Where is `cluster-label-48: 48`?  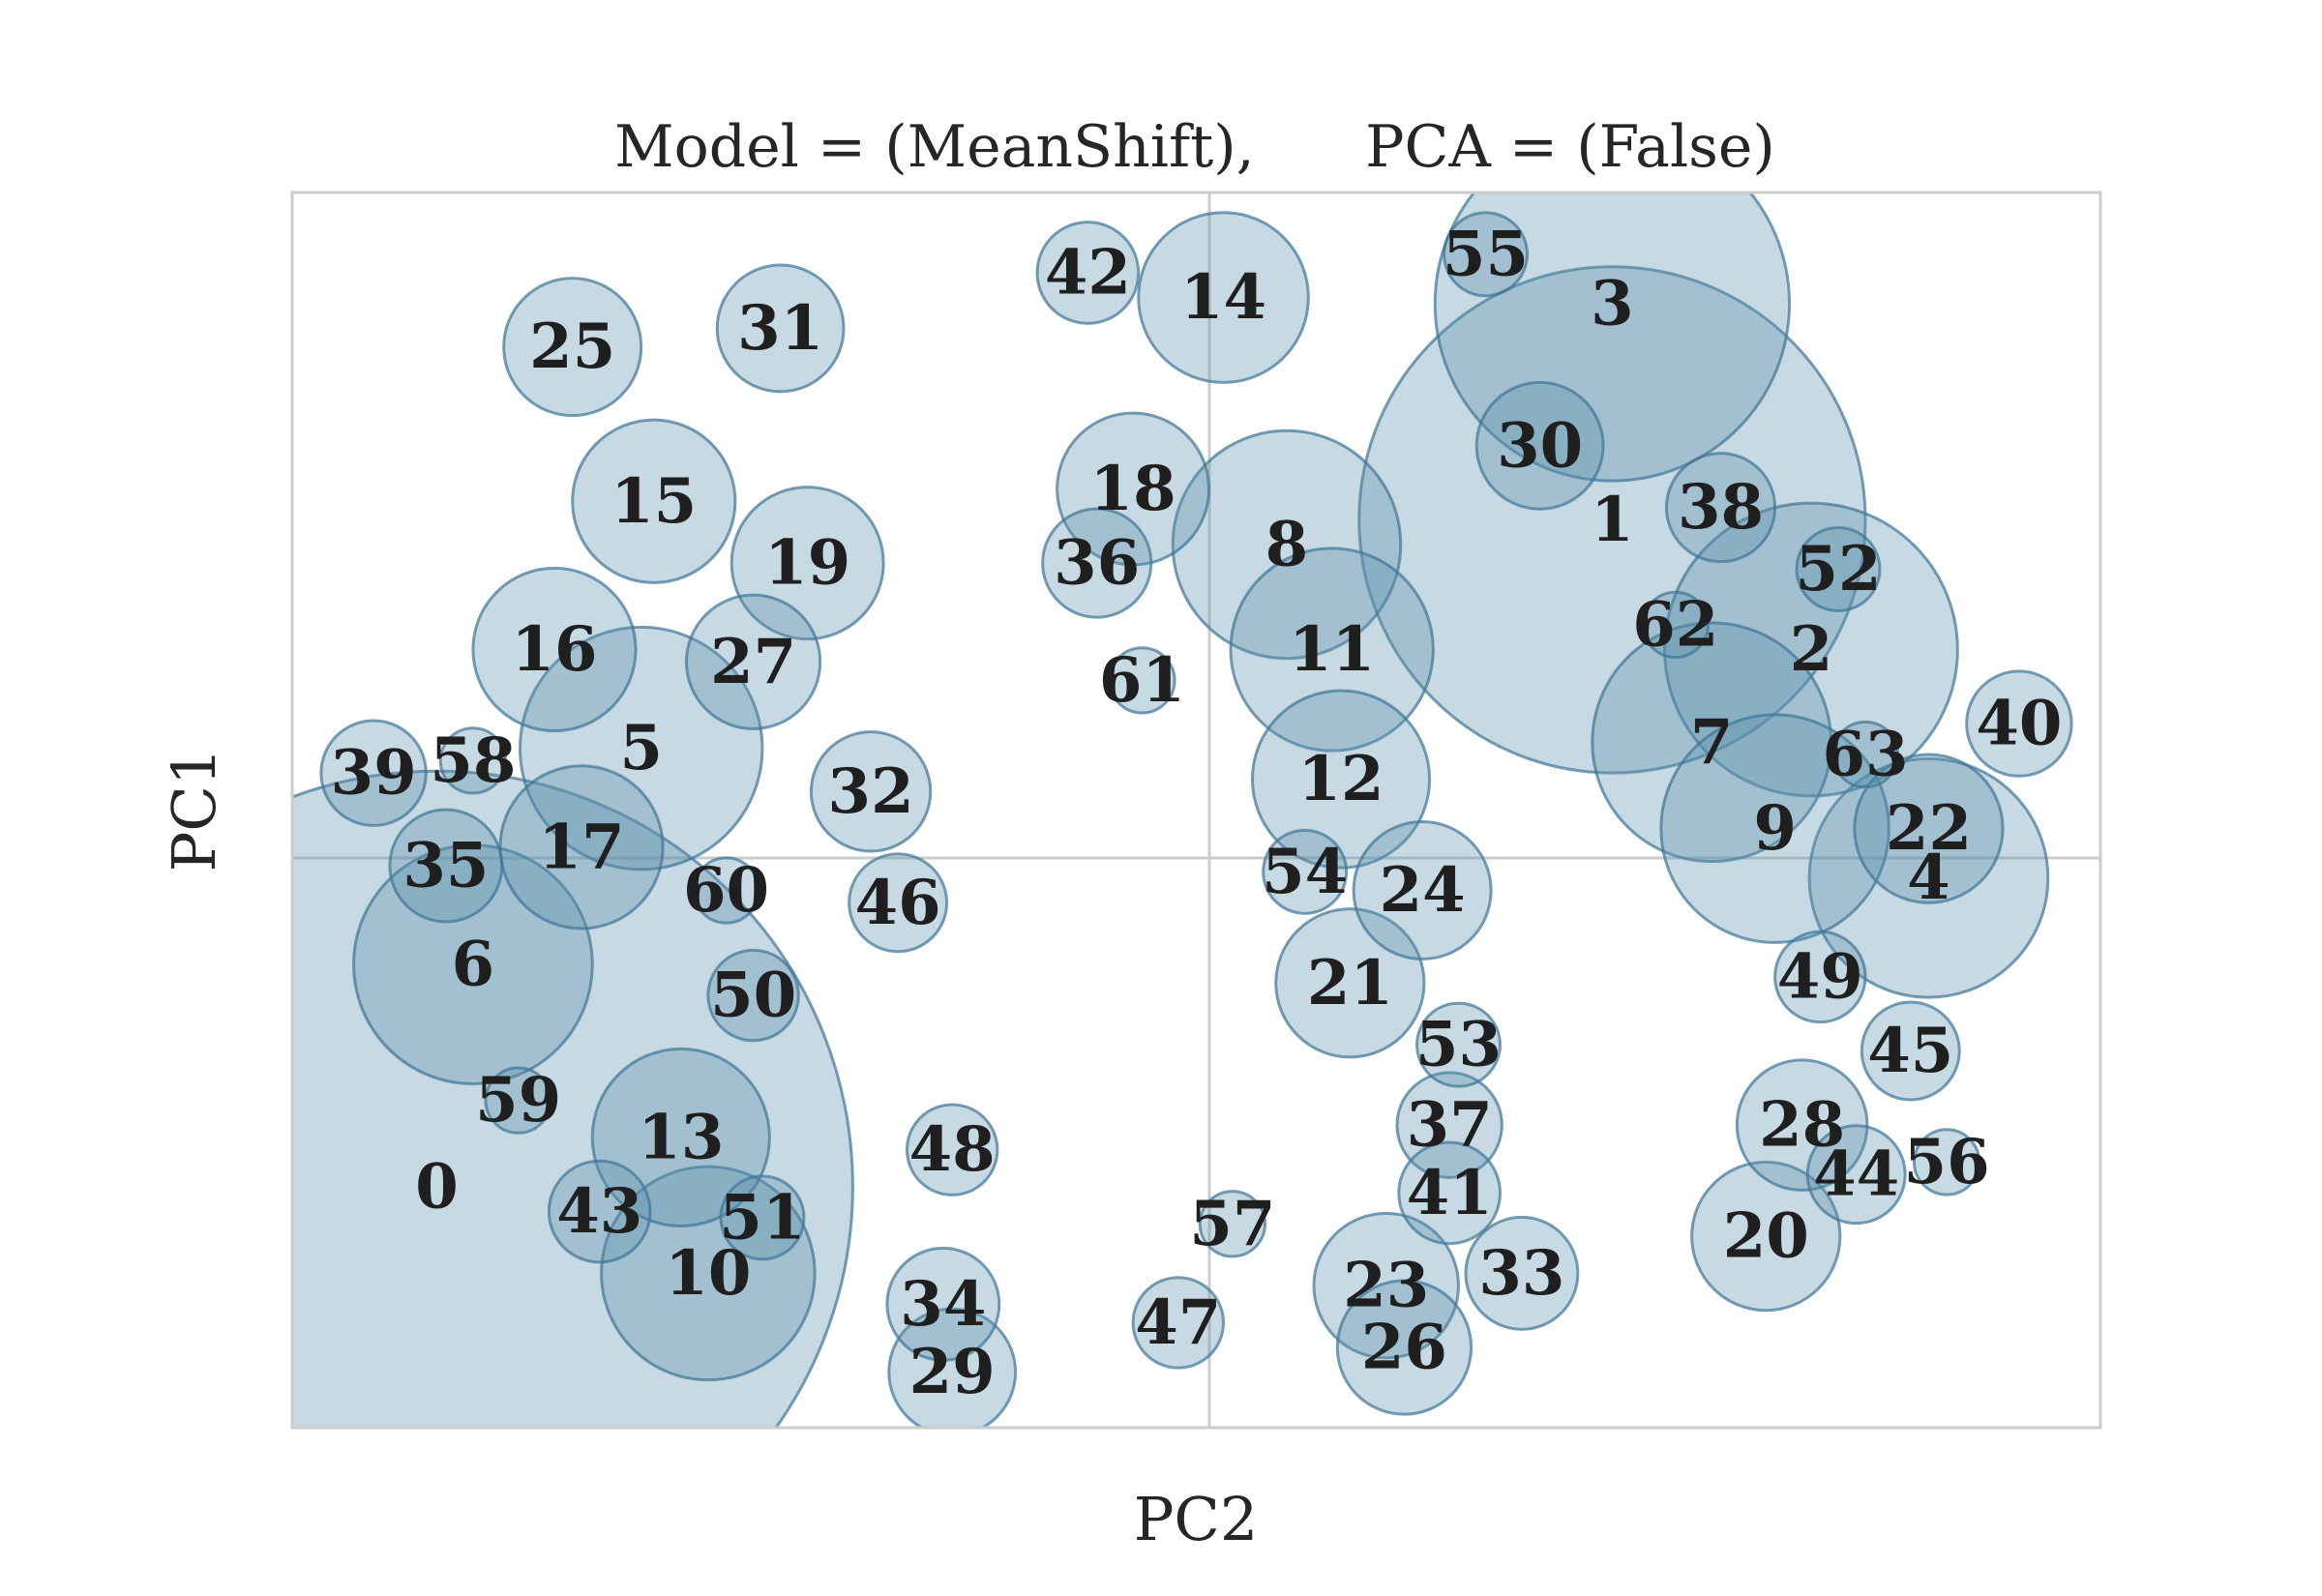
cluster-label-48: 48 is located at coordinates (952, 1149).